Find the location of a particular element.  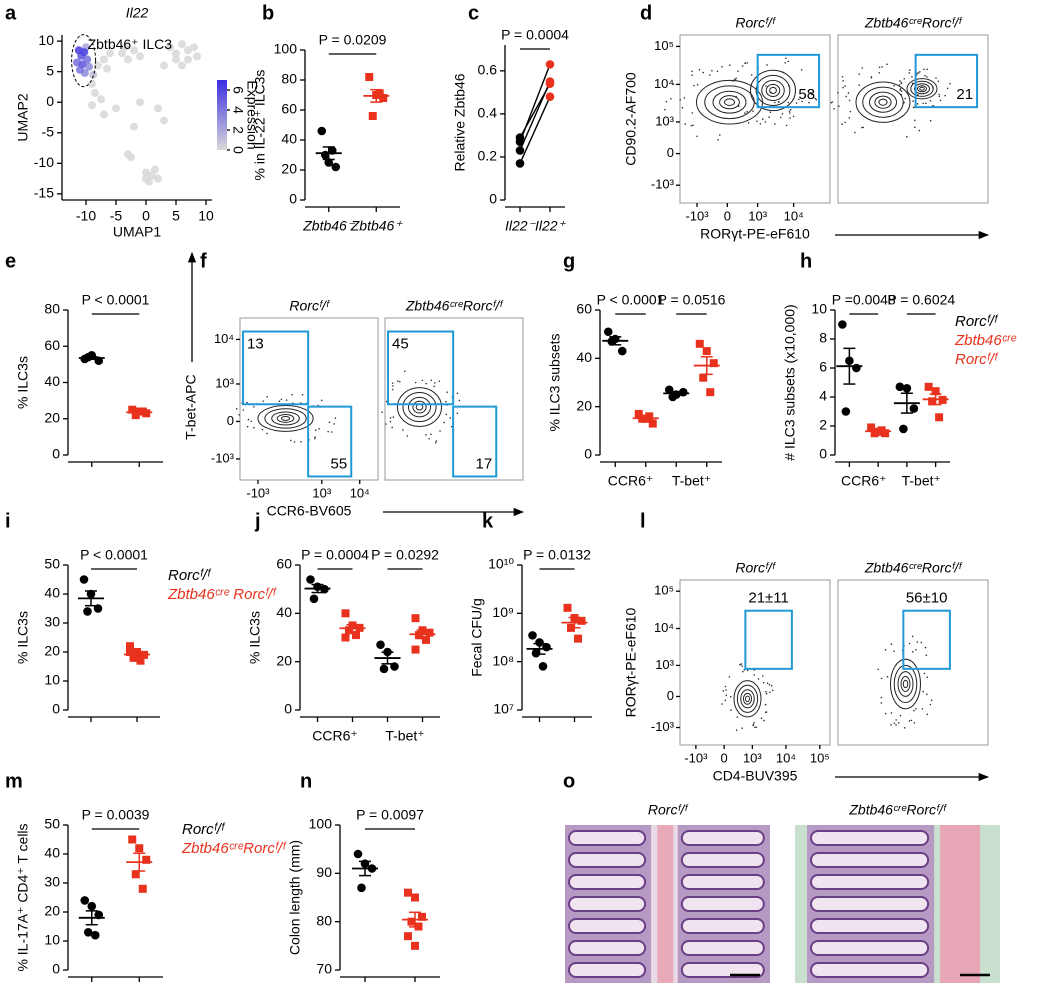

colorbar is located at coordinates (222, 115).